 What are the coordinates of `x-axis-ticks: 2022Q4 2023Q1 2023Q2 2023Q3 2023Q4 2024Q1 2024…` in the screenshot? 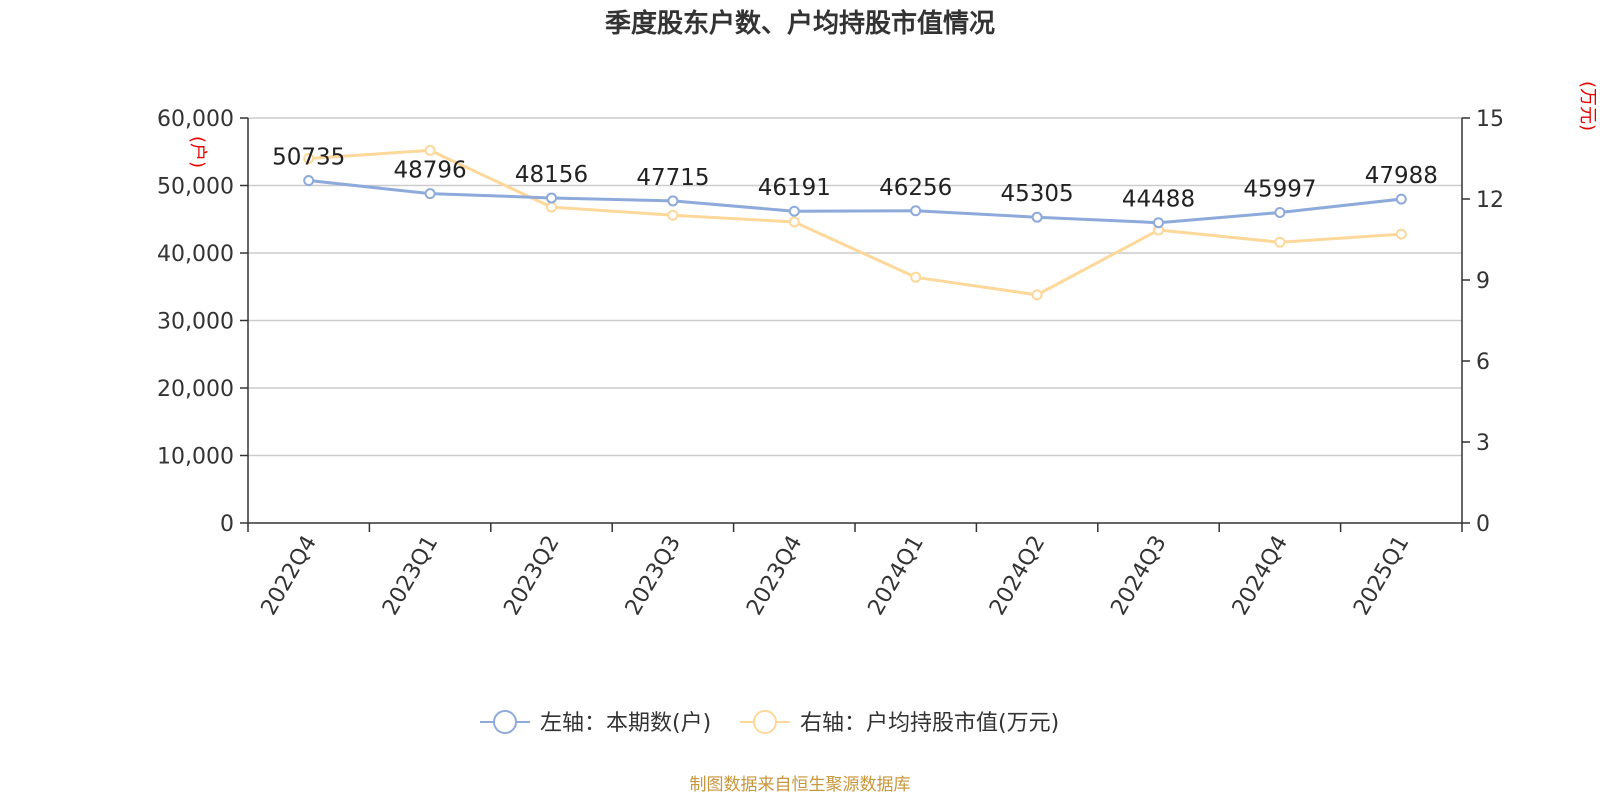 It's located at (855, 571).